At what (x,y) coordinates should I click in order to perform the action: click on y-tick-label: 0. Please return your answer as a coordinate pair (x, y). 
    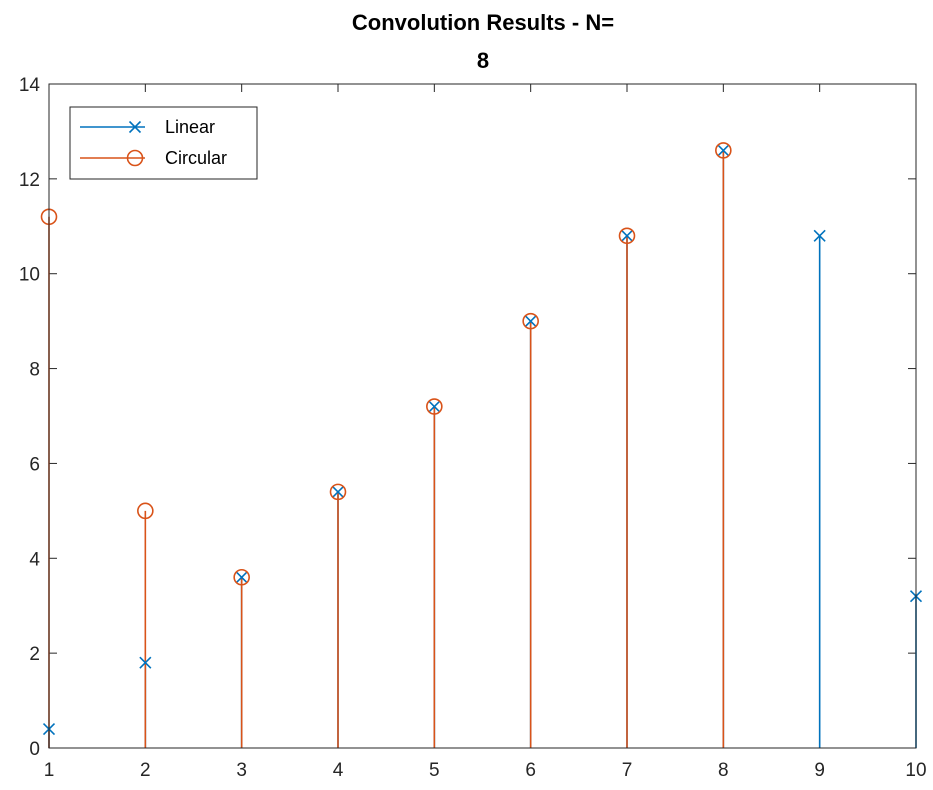
    Looking at the image, I should click on (34, 749).